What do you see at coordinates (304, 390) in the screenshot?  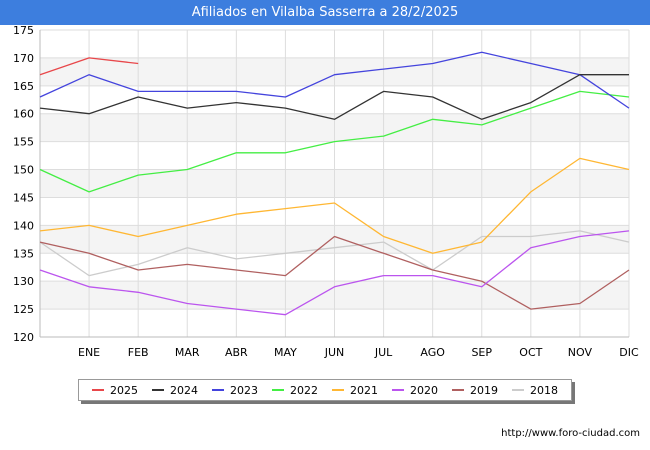 I see `legend-label: 2022` at bounding box center [304, 390].